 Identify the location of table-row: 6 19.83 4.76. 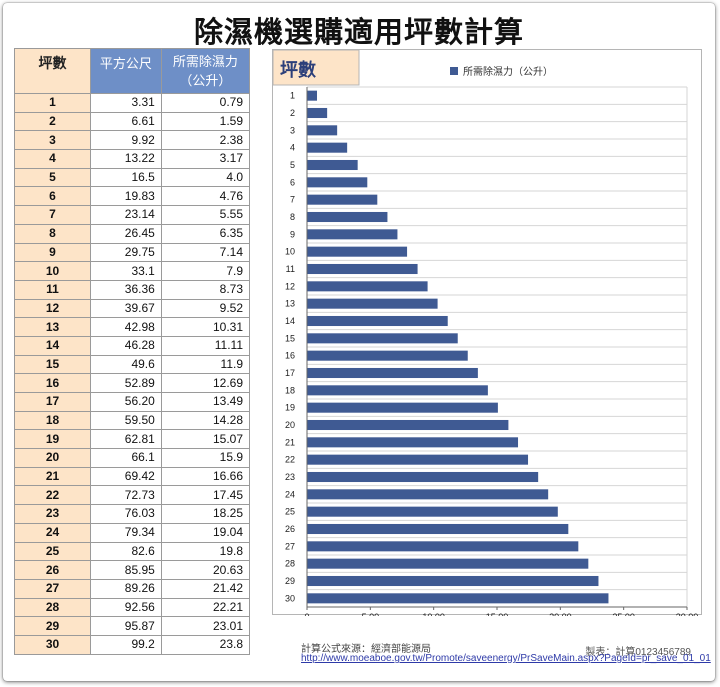
(132, 196).